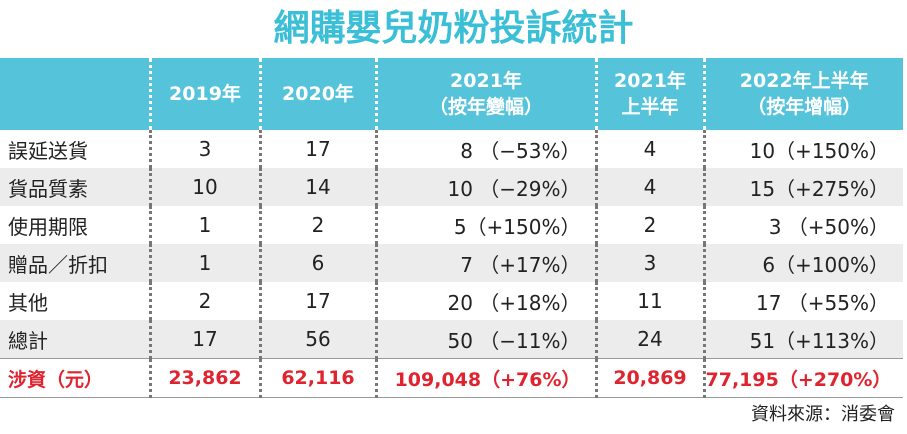  I want to click on cell-2021-h1: 3, so click(649, 263).